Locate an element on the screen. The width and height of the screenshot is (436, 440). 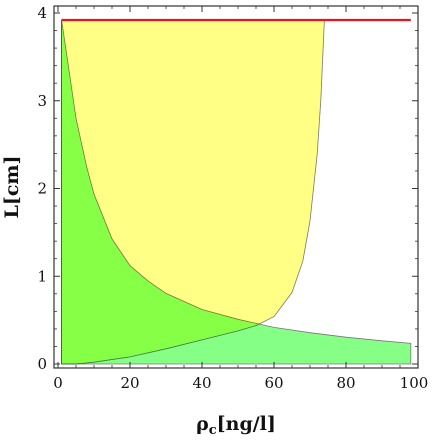
y-tick-label: 3 is located at coordinates (42, 101).